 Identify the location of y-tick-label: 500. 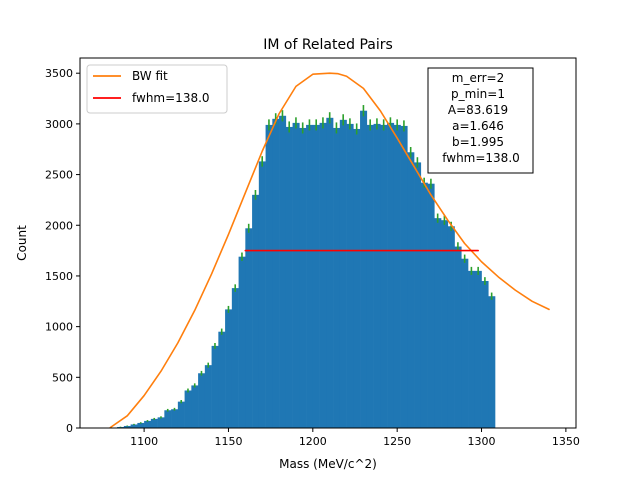
(62, 377).